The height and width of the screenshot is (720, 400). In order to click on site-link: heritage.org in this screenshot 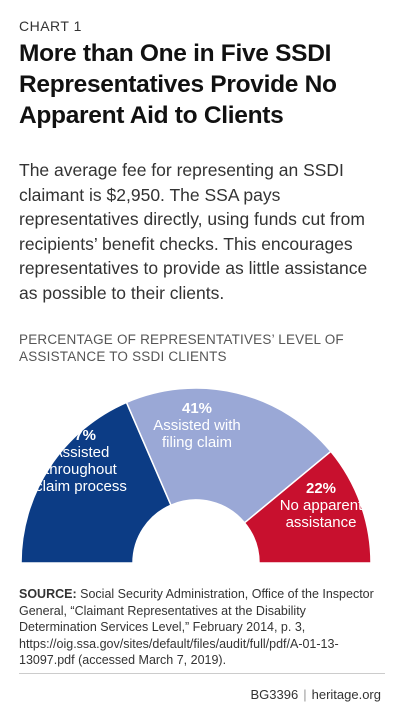, I will do `click(346, 694)`.